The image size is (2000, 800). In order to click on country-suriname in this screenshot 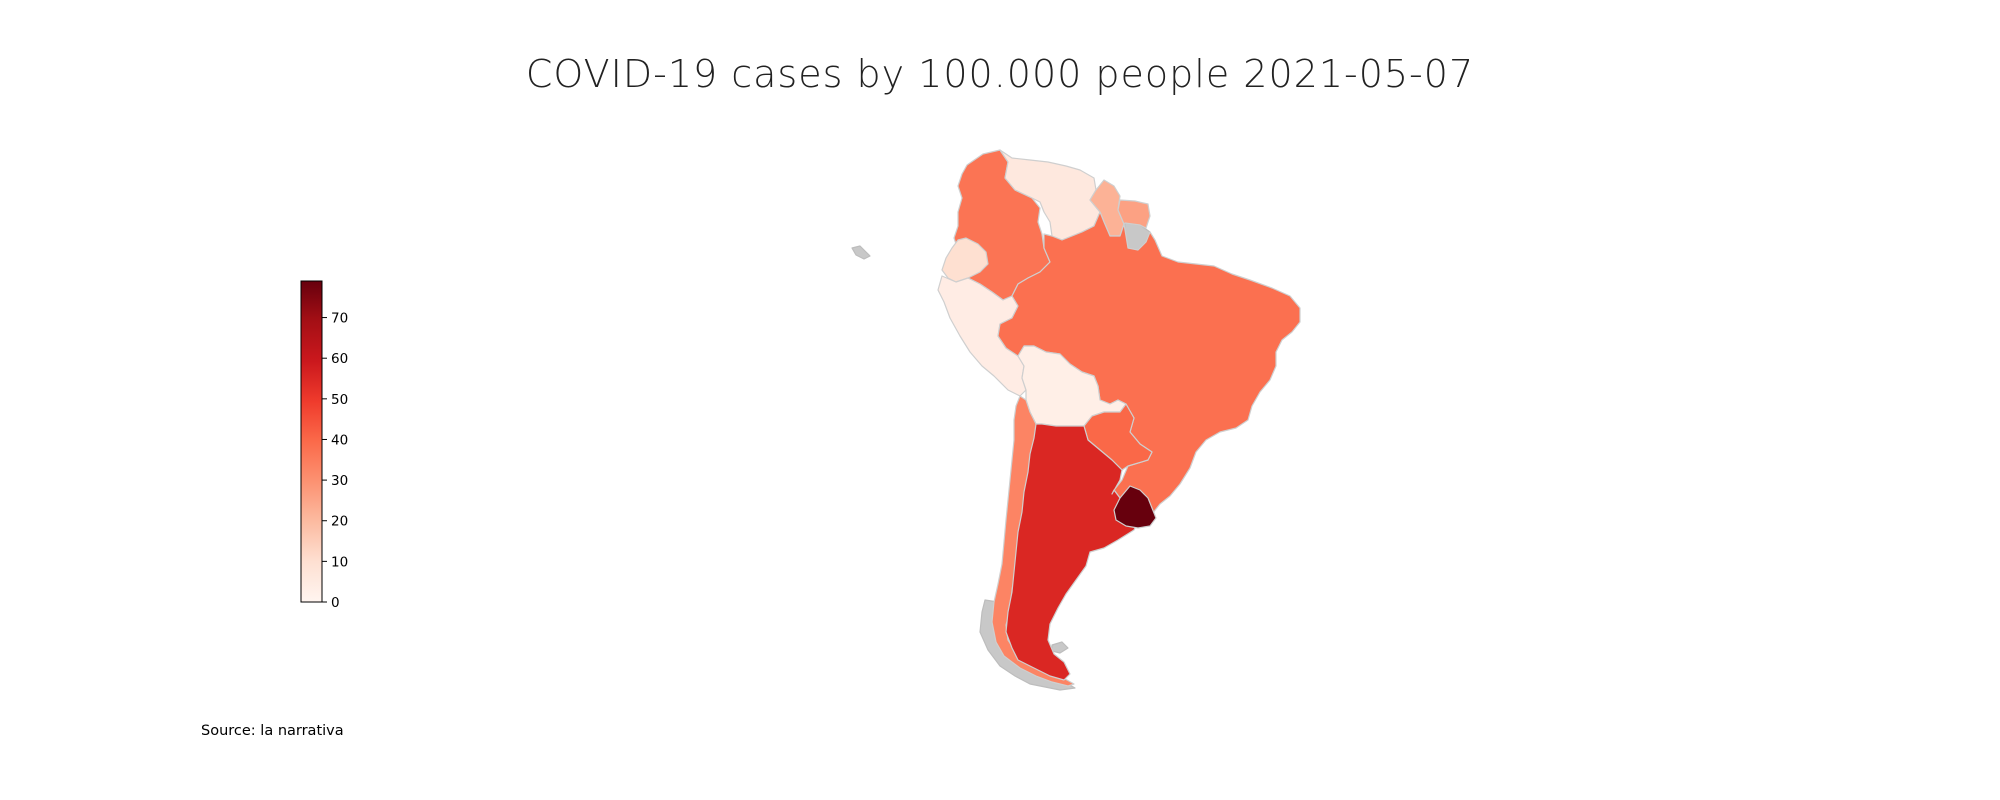, I will do `click(1134, 214)`.